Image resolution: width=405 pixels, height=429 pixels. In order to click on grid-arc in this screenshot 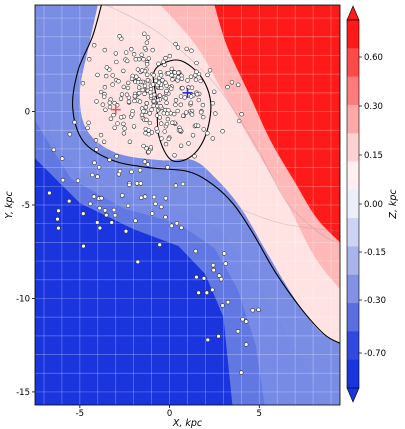, I will do `click(209, 182)`.